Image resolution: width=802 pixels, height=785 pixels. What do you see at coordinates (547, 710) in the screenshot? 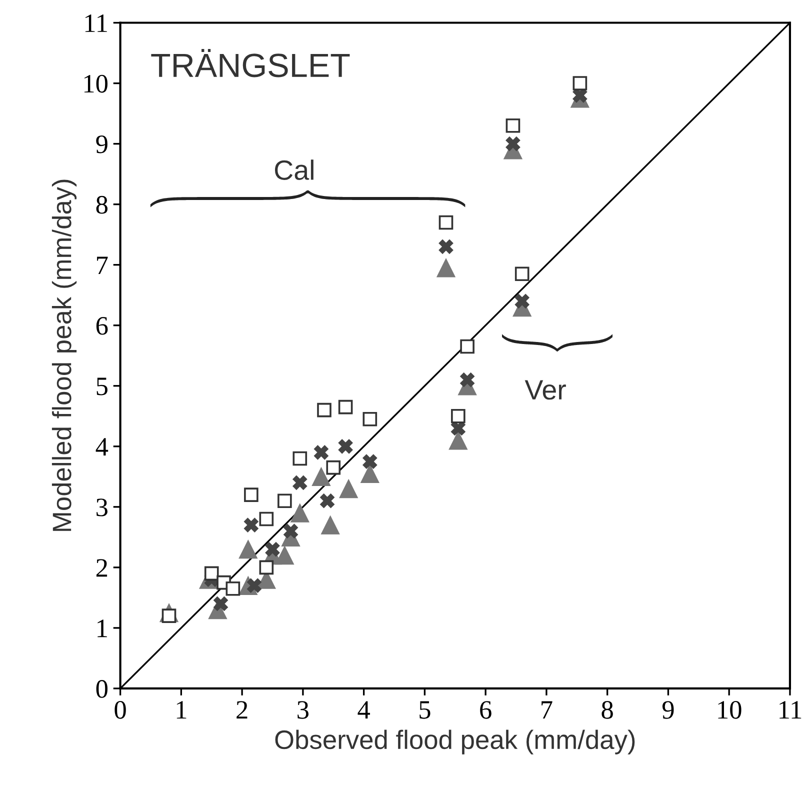
I see `x-tick-label: 7` at bounding box center [547, 710].